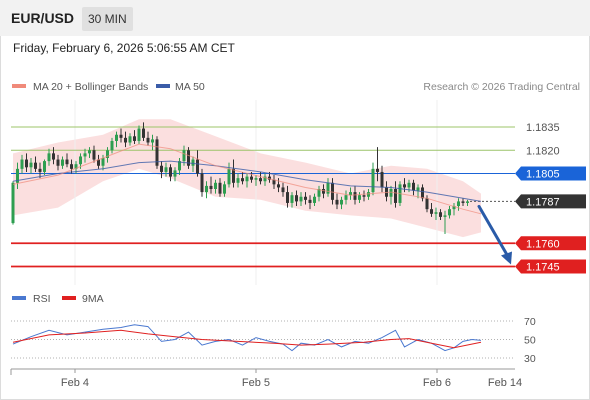  I want to click on time-tick-label: Feb 4, so click(75, 383).